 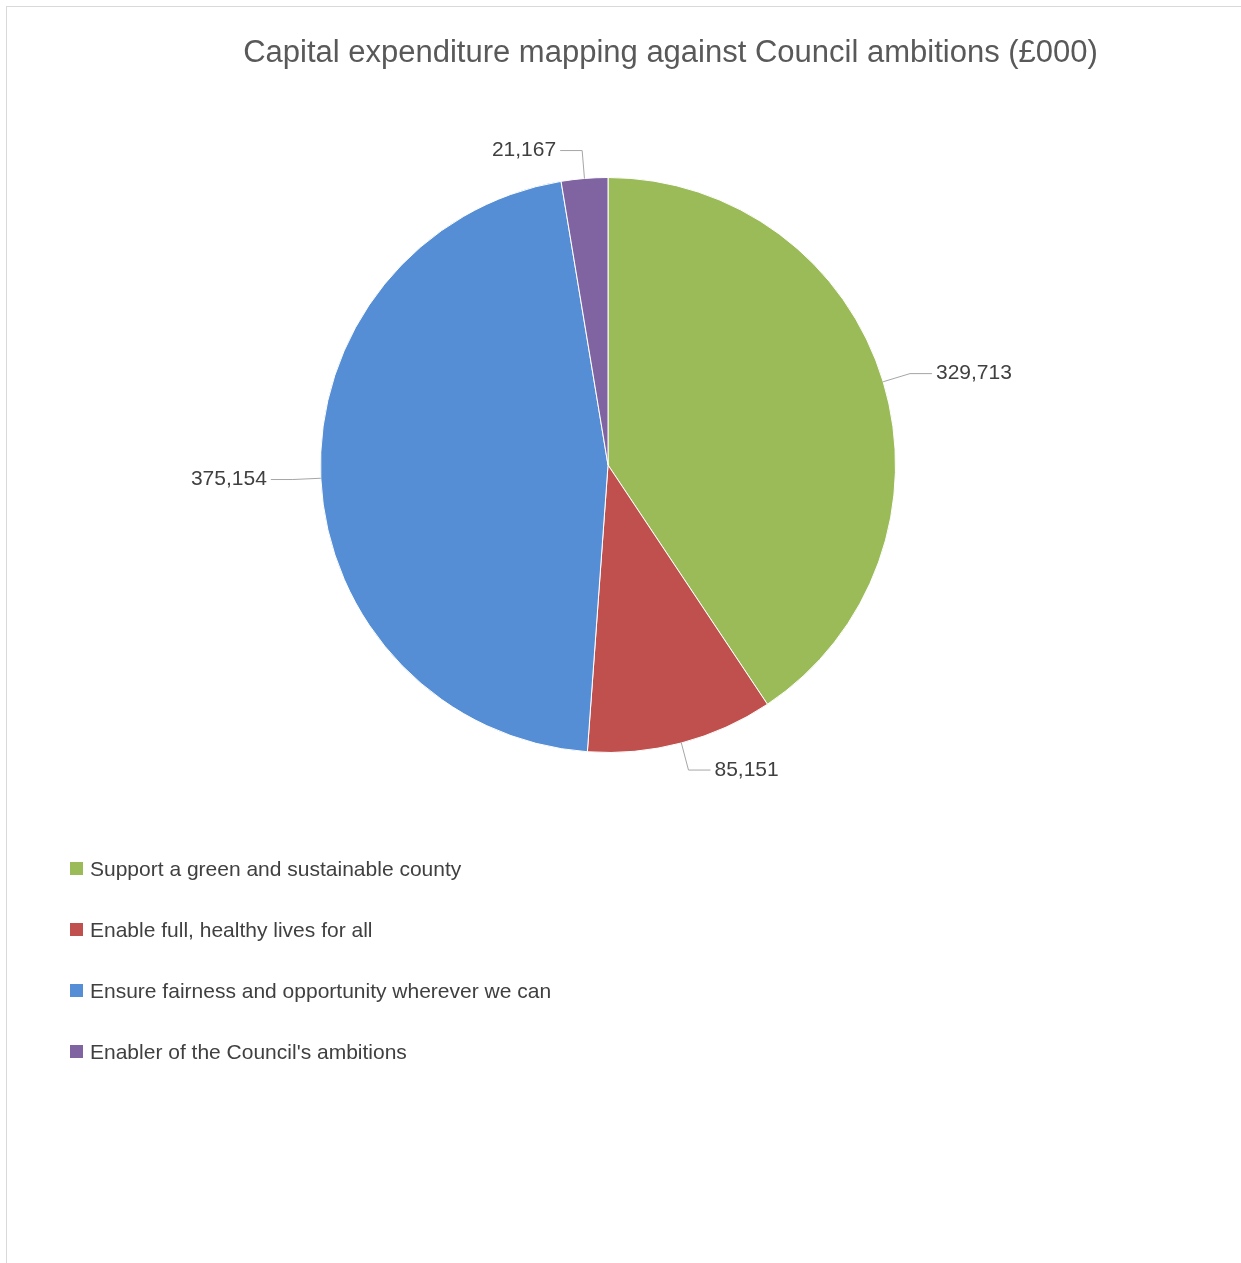 I want to click on legend-label: Enabler of the Council's ambitions, so click(x=248, y=1051).